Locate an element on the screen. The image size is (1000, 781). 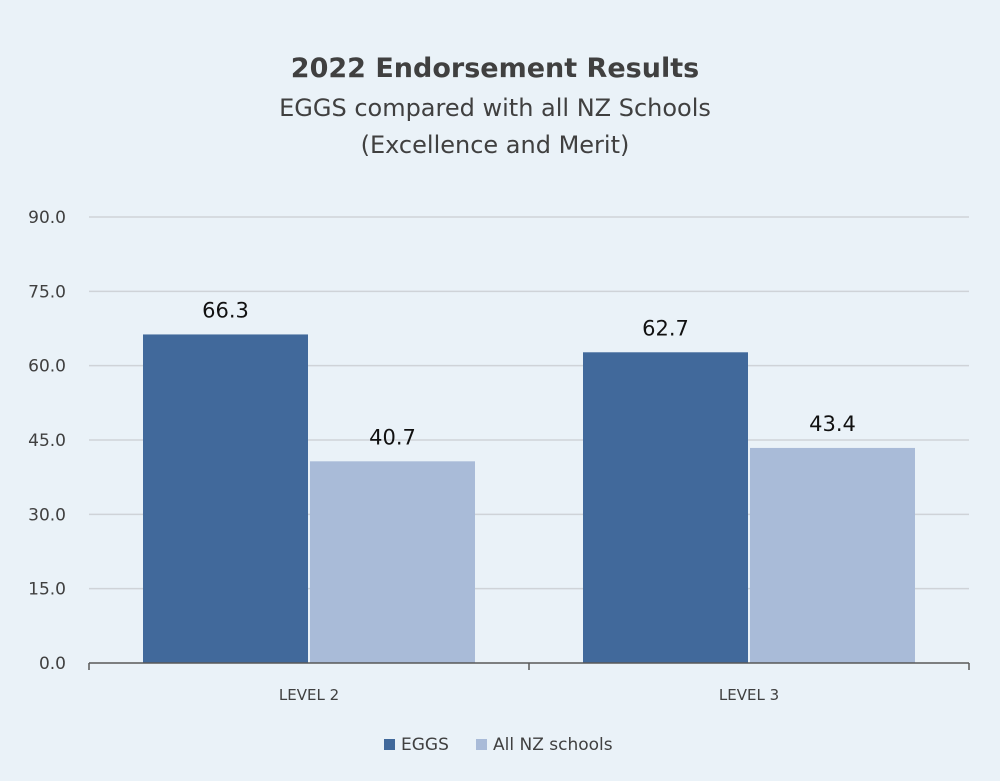
legend-entry-label: All NZ schools is located at coordinates (553, 745).